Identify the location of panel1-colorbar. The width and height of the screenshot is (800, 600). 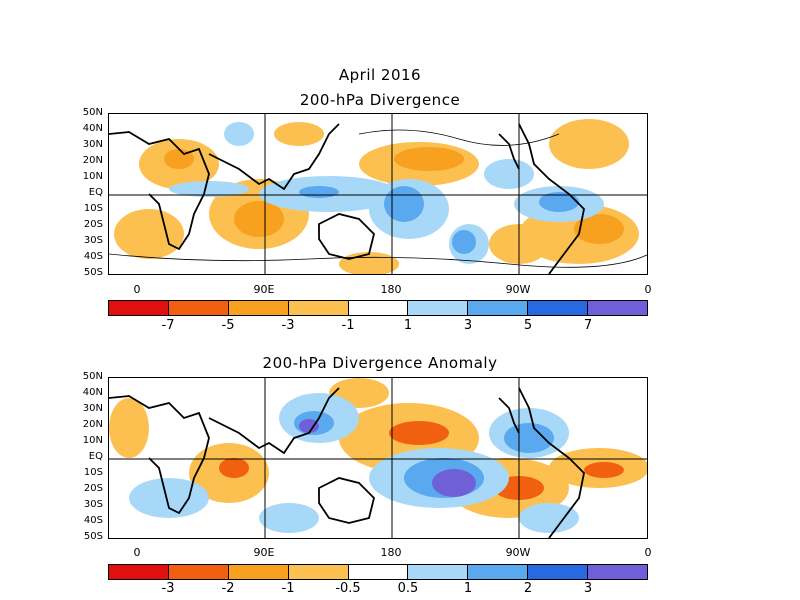
(378, 308).